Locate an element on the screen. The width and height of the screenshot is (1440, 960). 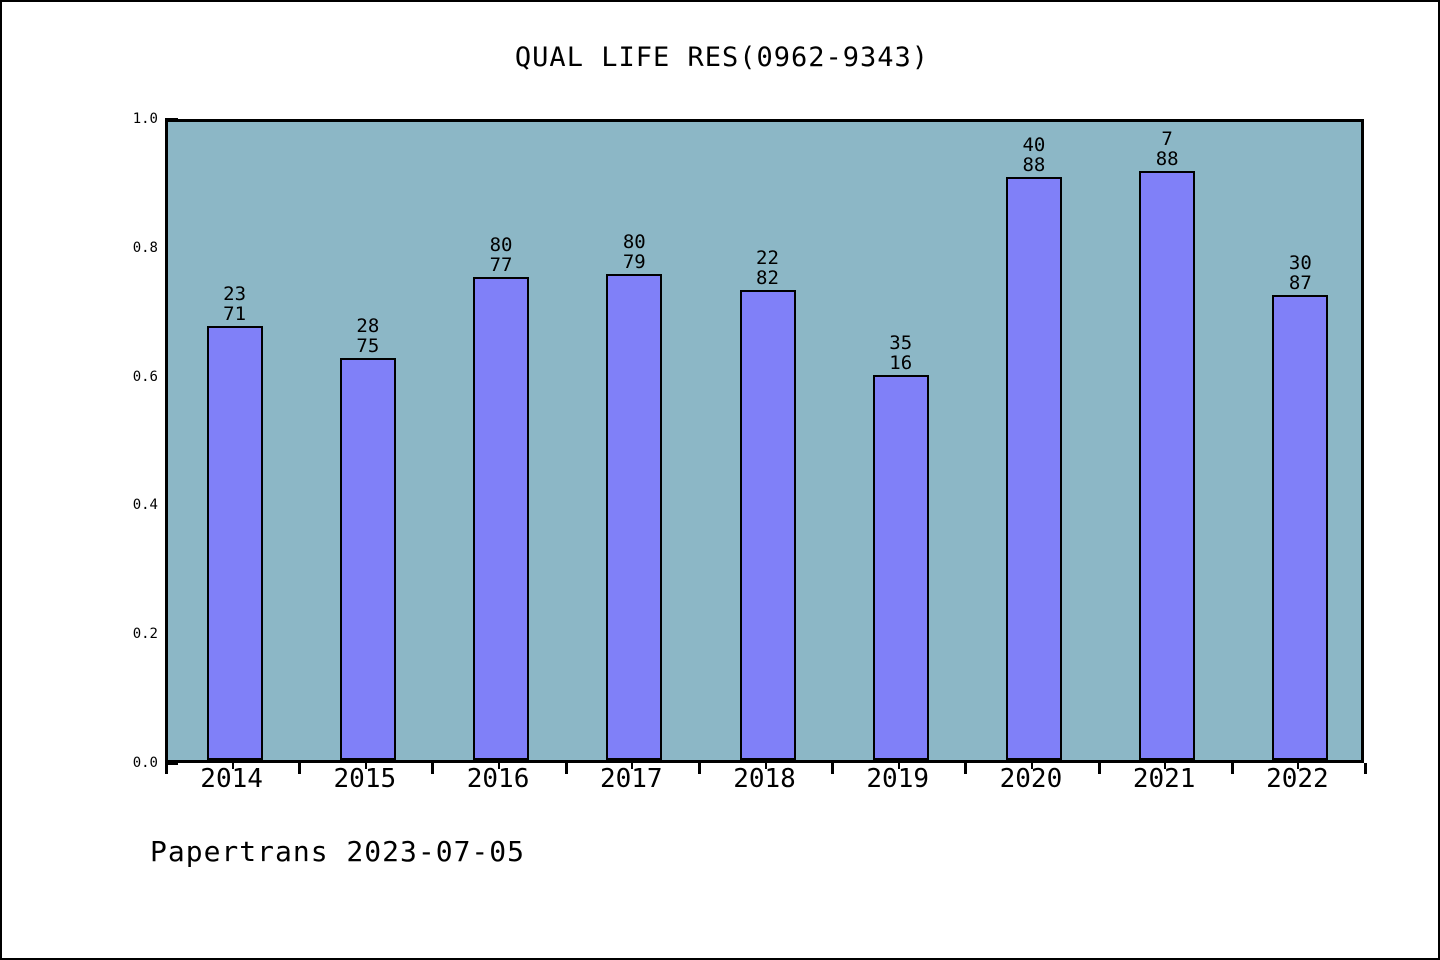
x-tick-label-2015: 2015 is located at coordinates (365, 779).